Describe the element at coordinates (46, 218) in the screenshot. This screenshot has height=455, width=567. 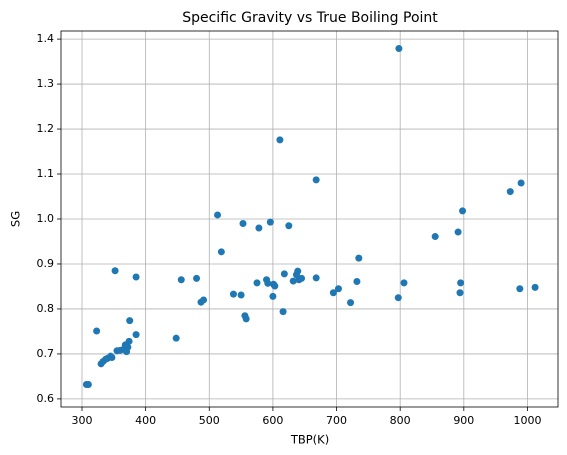
I see `y-tick-label: 1.0` at that location.